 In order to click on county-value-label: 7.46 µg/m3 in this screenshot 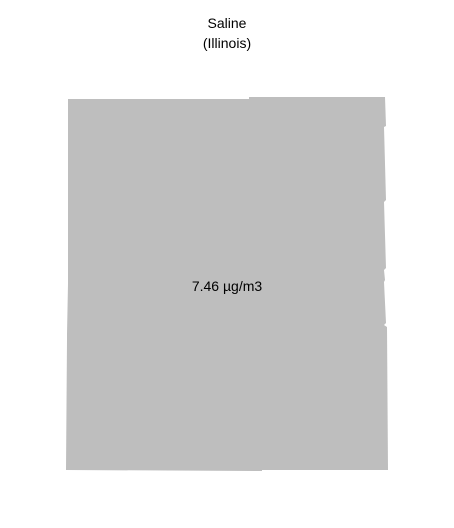, I will do `click(227, 286)`.